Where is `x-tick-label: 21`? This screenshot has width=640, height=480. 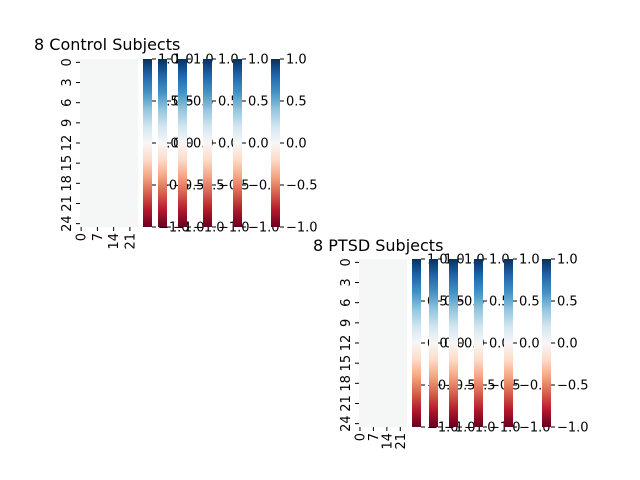
x-tick-label: 21 is located at coordinates (401, 441).